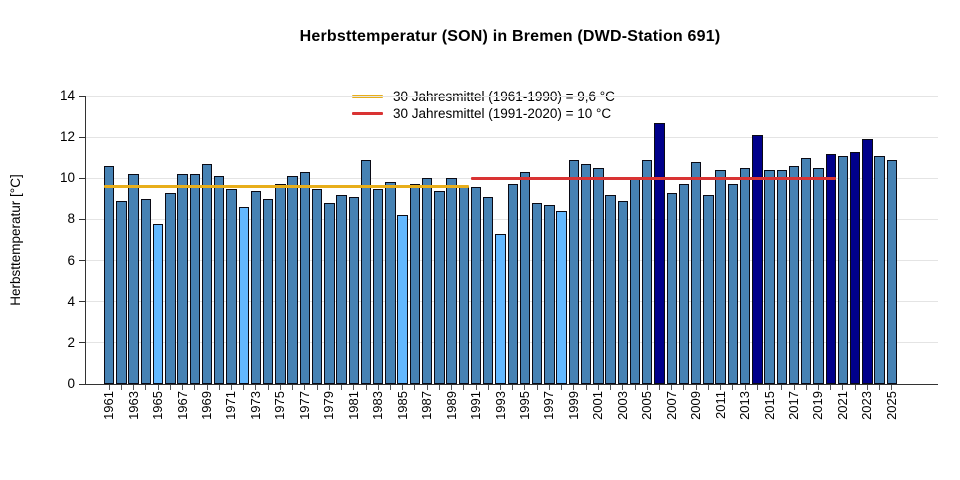  Describe the element at coordinates (402, 299) in the screenshot. I see `bar-1985` at that location.